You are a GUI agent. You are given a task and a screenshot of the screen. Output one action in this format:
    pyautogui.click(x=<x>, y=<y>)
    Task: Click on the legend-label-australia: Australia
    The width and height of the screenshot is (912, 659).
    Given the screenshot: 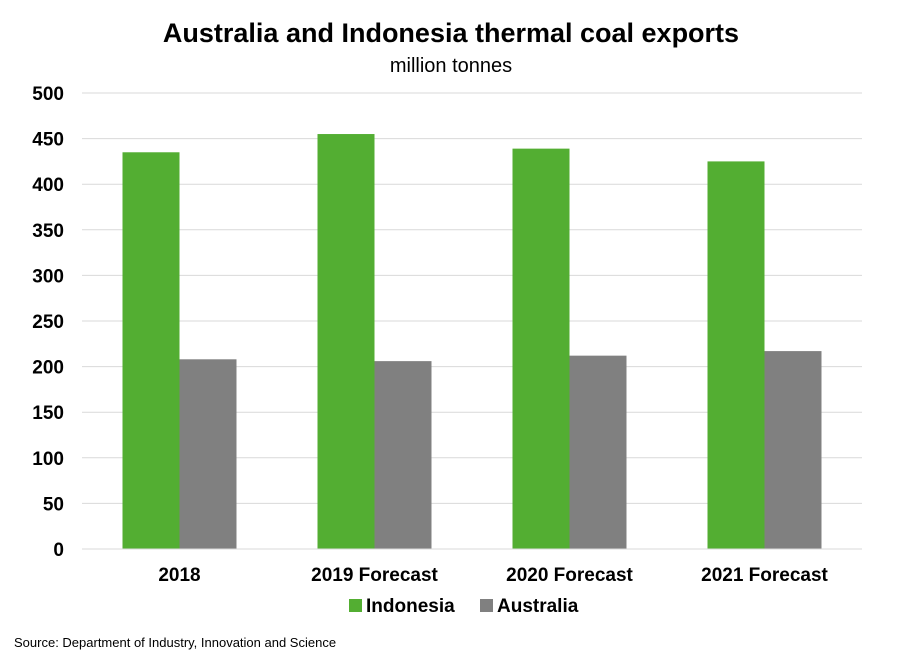 What is the action you would take?
    pyautogui.click(x=538, y=606)
    